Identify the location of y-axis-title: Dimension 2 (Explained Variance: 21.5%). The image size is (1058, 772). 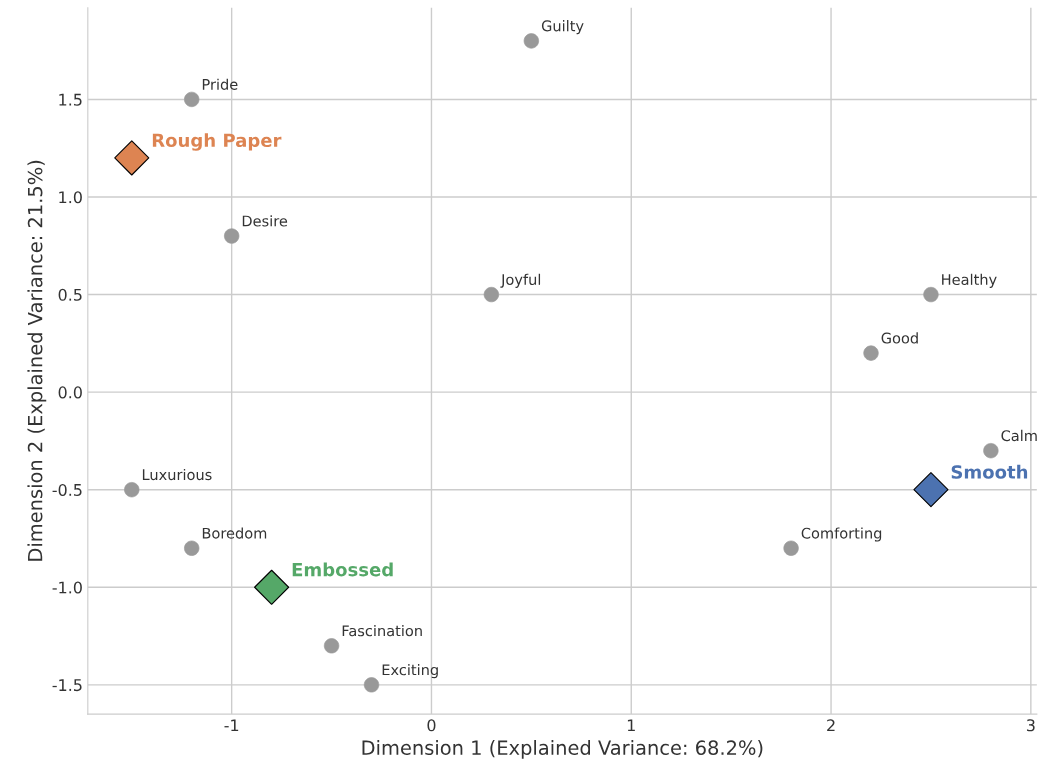
(37, 360).